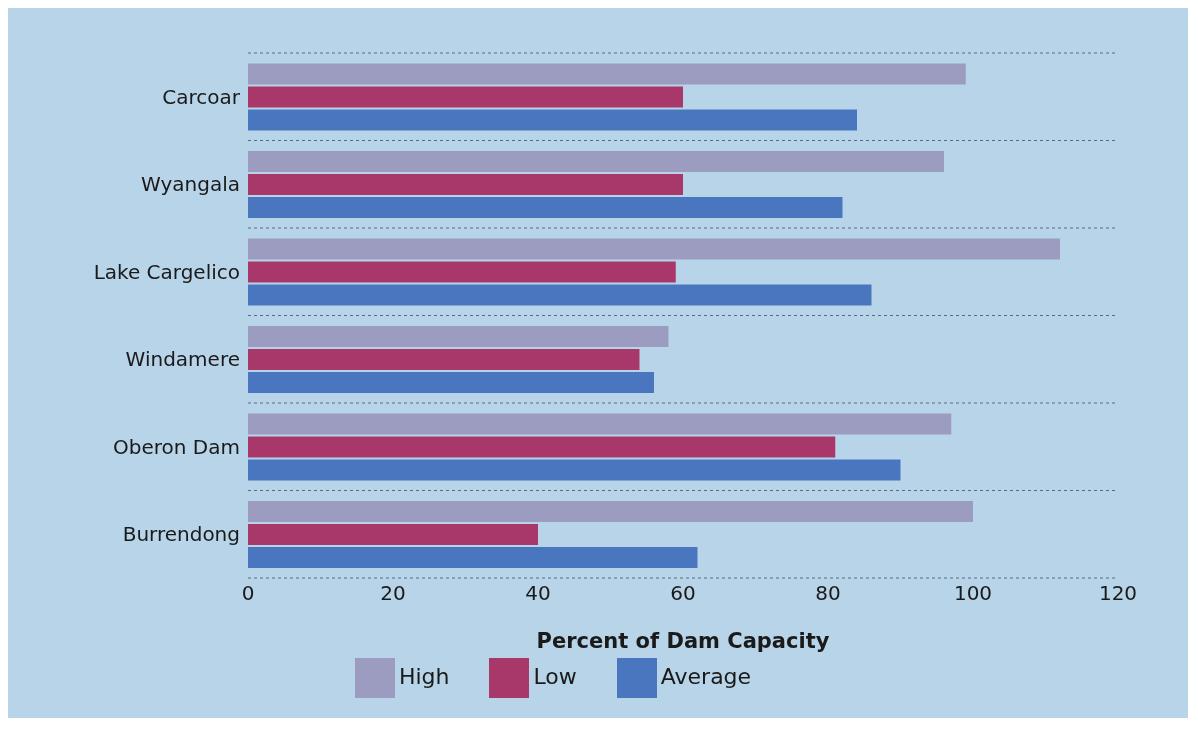 The height and width of the screenshot is (729, 1198). Describe the element at coordinates (828, 593) in the screenshot. I see `x-tick-label: 80` at that location.